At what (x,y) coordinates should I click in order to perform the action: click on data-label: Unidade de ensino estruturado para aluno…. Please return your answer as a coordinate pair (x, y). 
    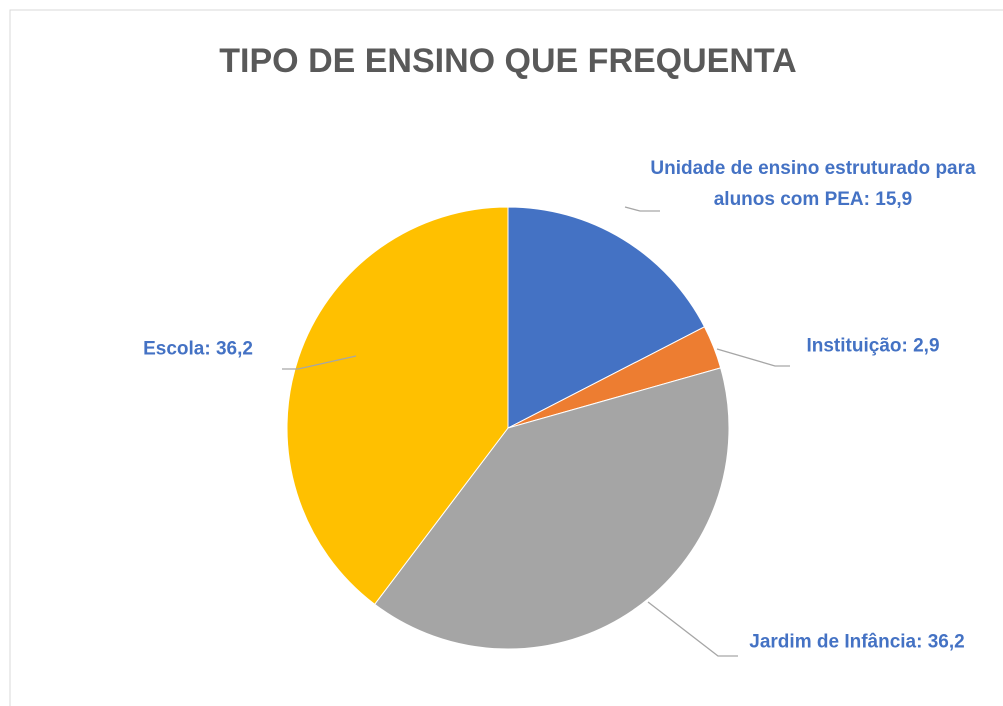
    Looking at the image, I should click on (813, 184).